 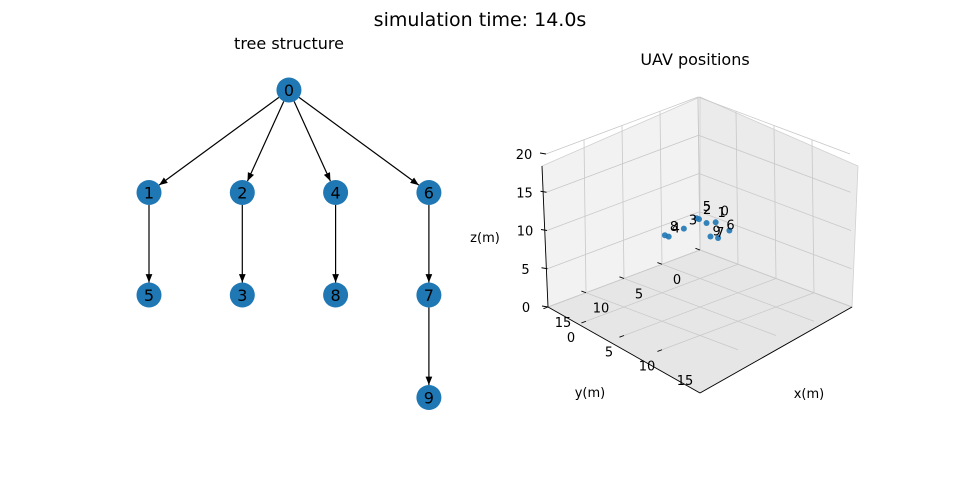 What do you see at coordinates (639, 294) in the screenshot?
I see `y-tick-5: 5` at bounding box center [639, 294].